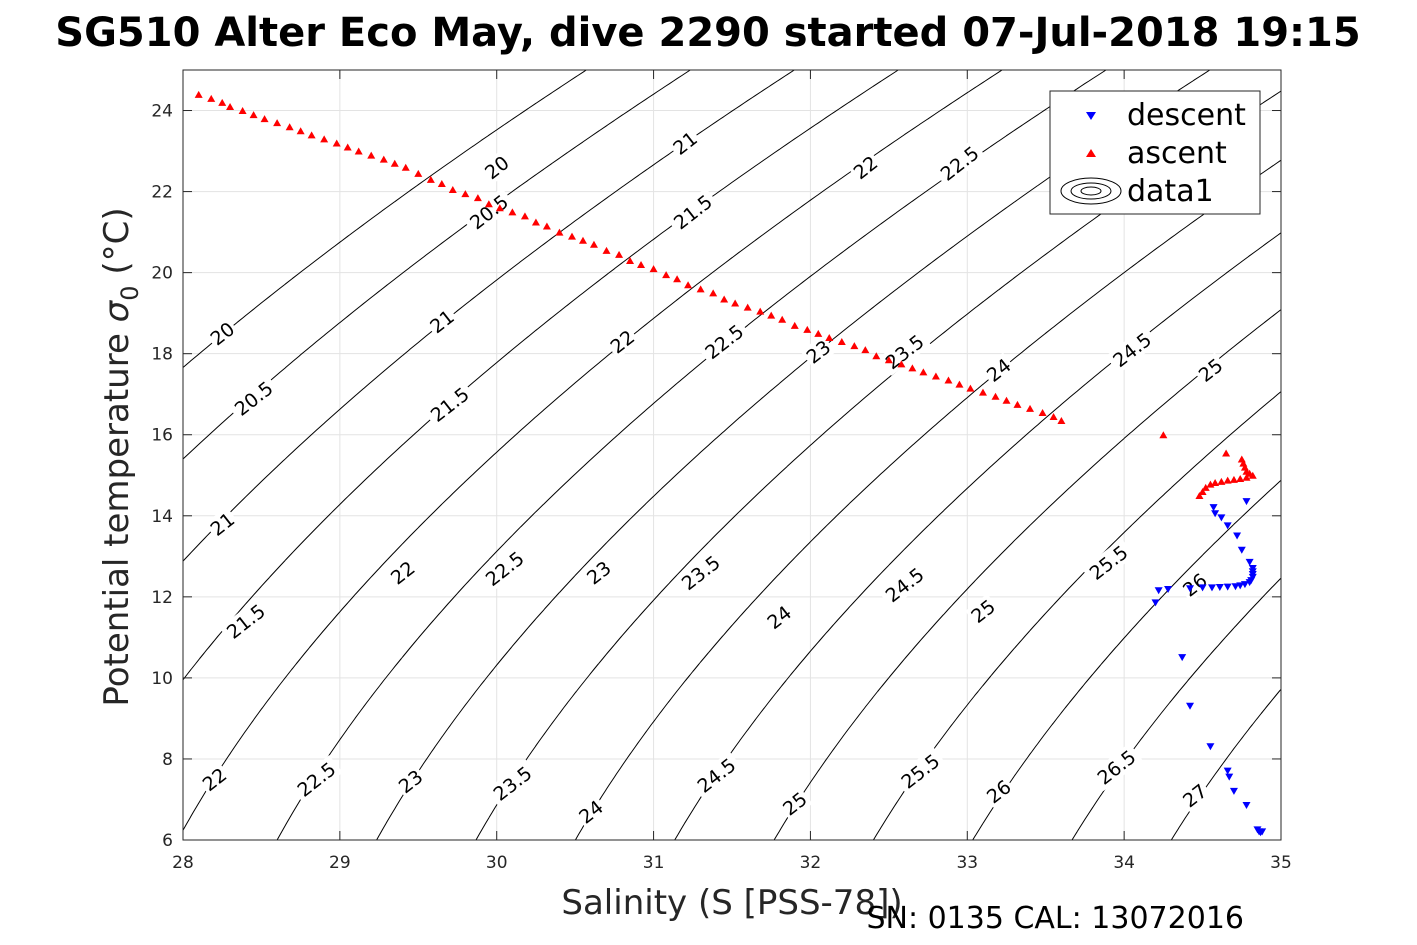 Image resolution: width=1417 pixels, height=945 pixels. I want to click on y-tick-label-8: 8, so click(167, 760).